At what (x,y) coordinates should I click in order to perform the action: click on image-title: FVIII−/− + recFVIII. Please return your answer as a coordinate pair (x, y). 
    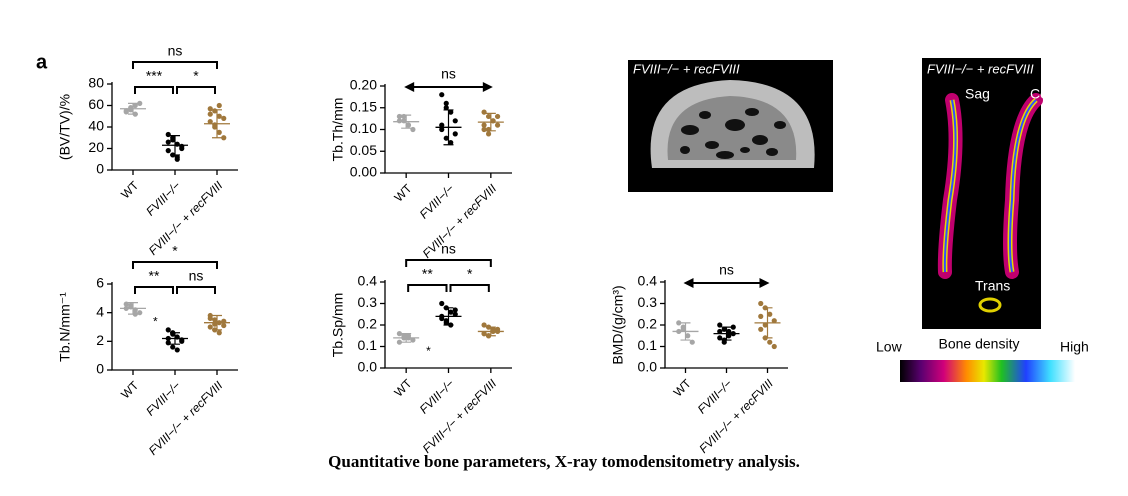
    Looking at the image, I should click on (686, 68).